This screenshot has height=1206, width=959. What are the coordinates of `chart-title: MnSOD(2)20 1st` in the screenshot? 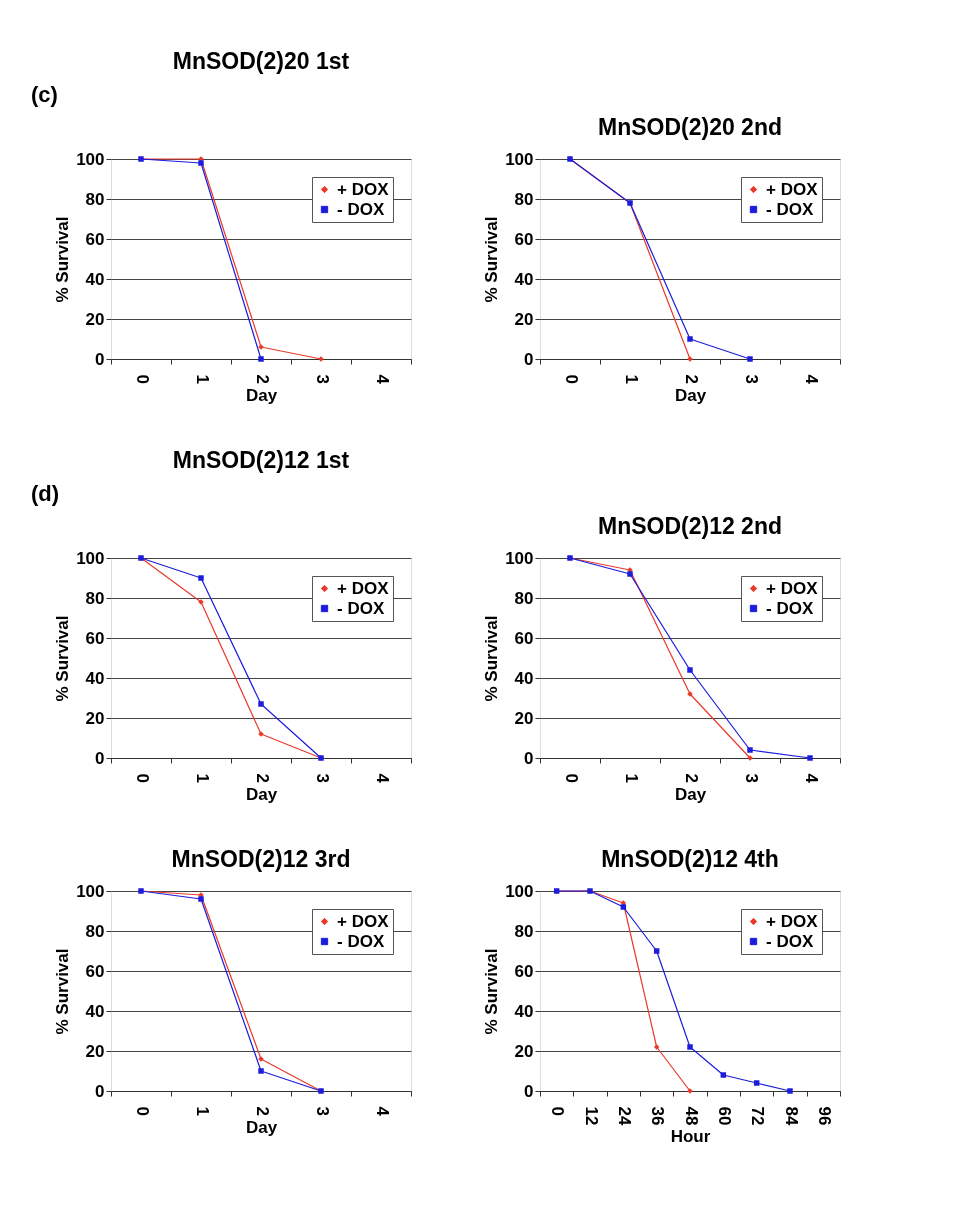 It's located at (261, 61).